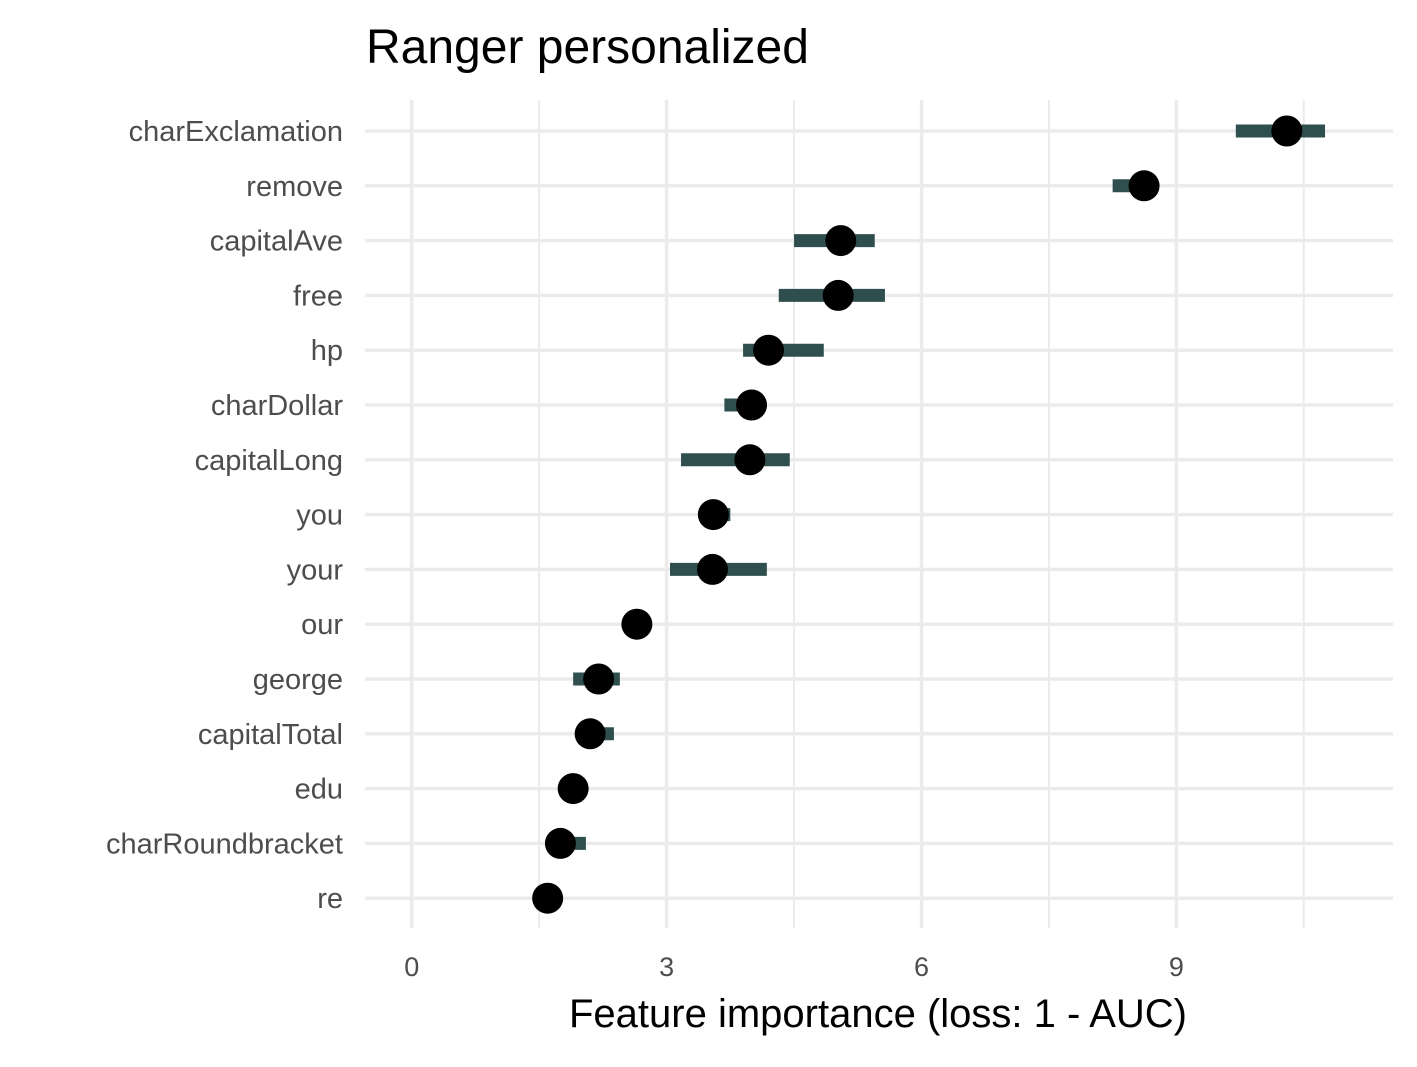 The width and height of the screenshot is (1417, 1067). I want to click on y-tick-label: re, so click(330, 899).